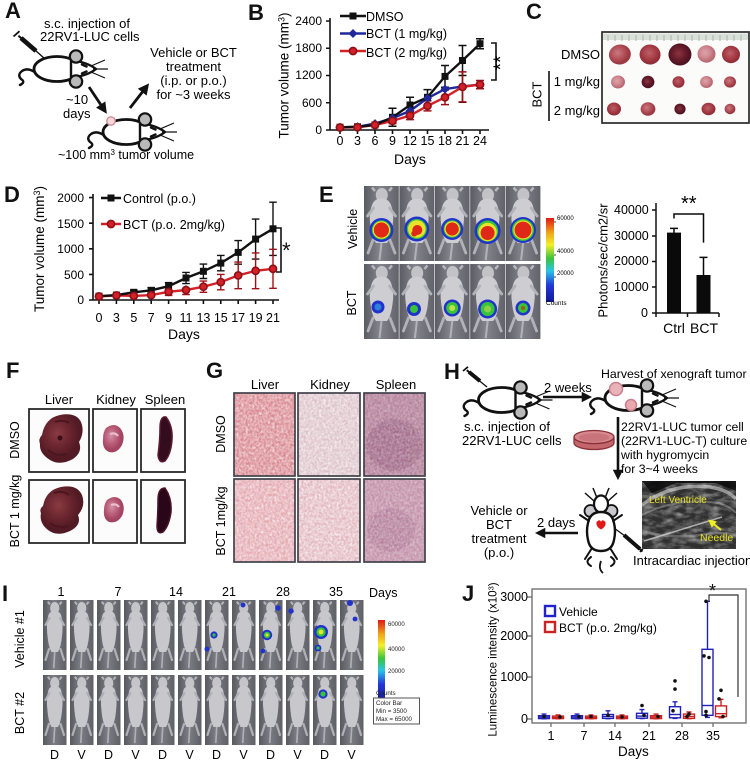  Describe the element at coordinates (396, 625) in the screenshot. I see `svg-text: 60000` at that location.